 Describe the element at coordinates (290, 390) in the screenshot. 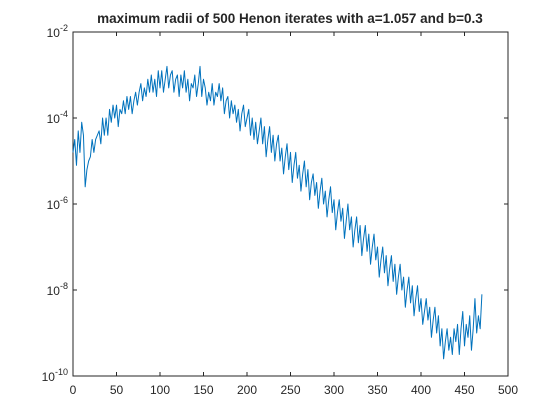

I see `x-tick-label: 250` at that location.